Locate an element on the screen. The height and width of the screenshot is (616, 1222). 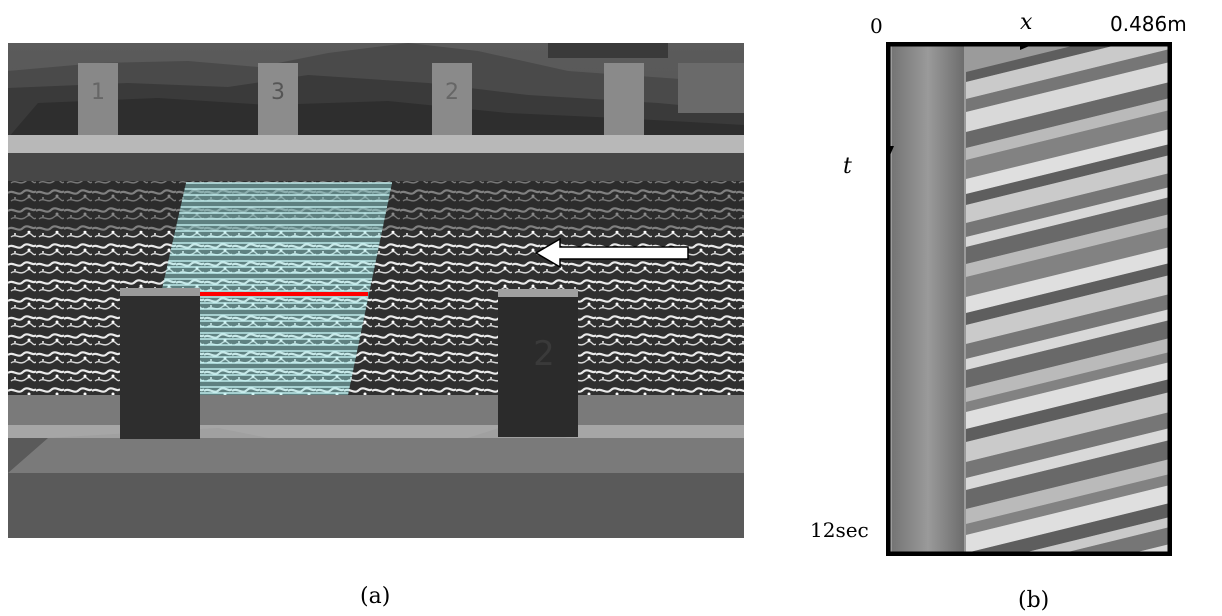
marker-3-label: 3 is located at coordinates (278, 92).